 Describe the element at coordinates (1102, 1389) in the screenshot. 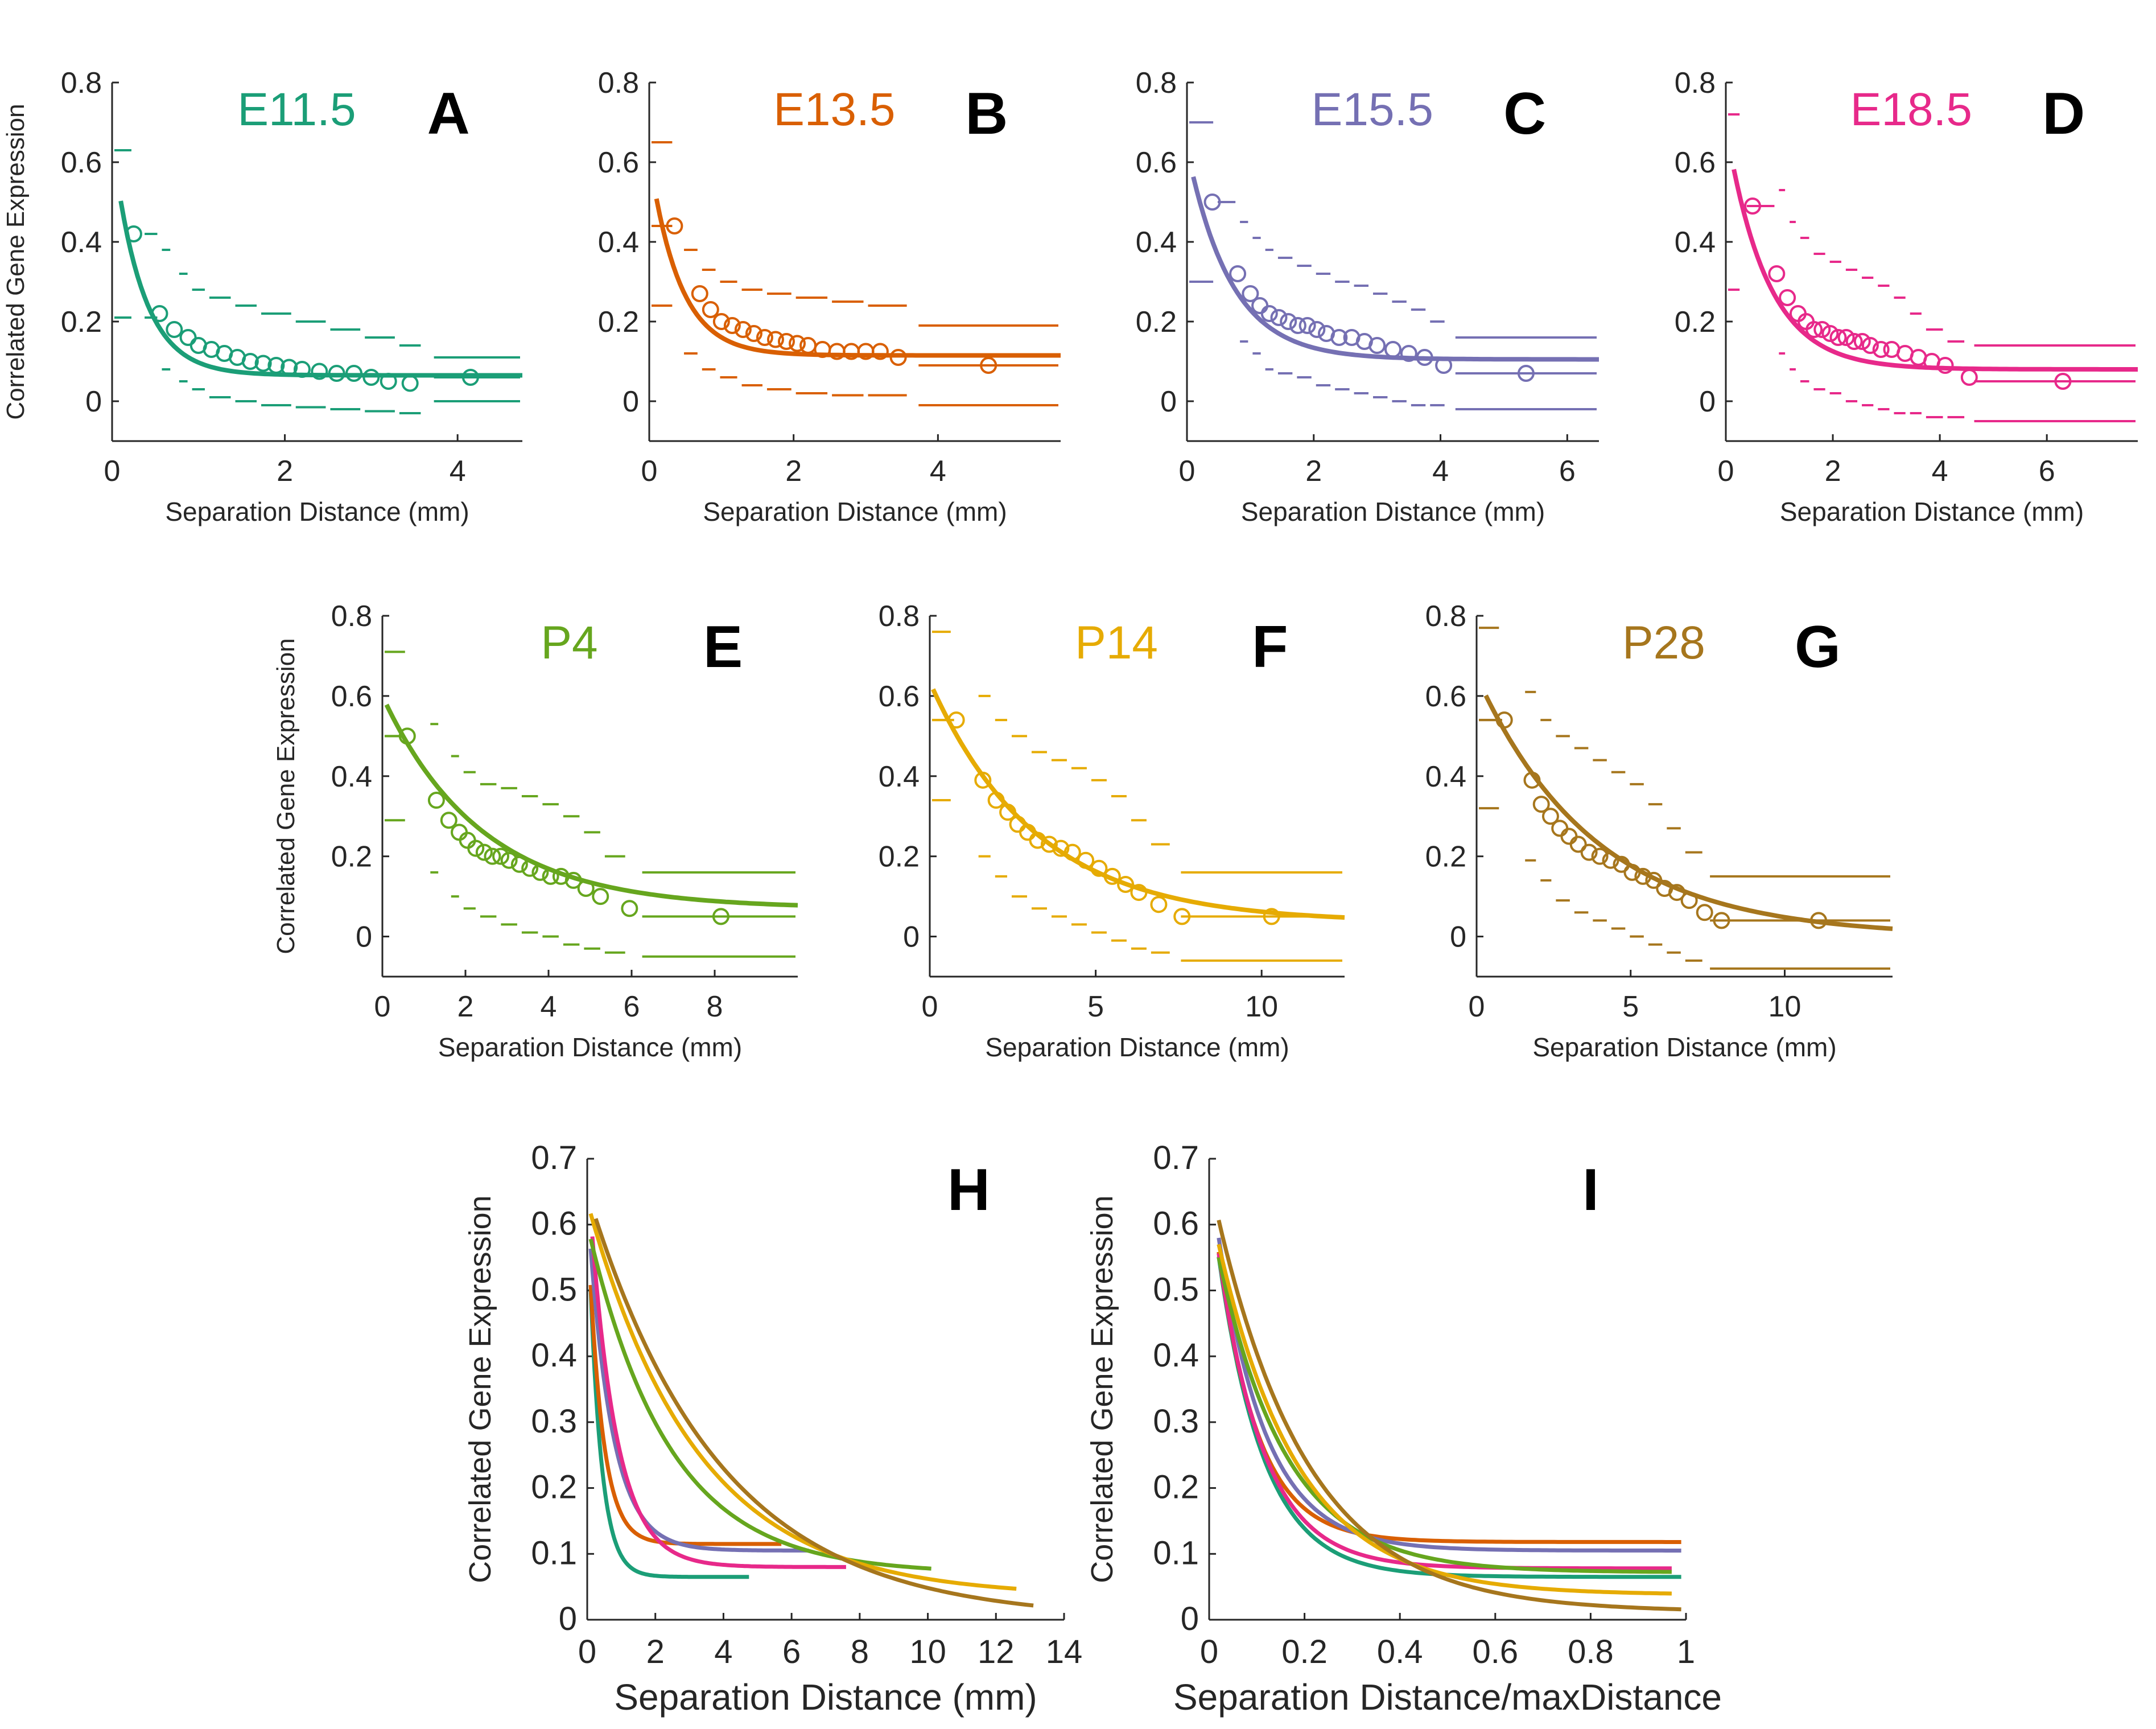

I see `y-axis-label: Correlated Gene Expression` at that location.